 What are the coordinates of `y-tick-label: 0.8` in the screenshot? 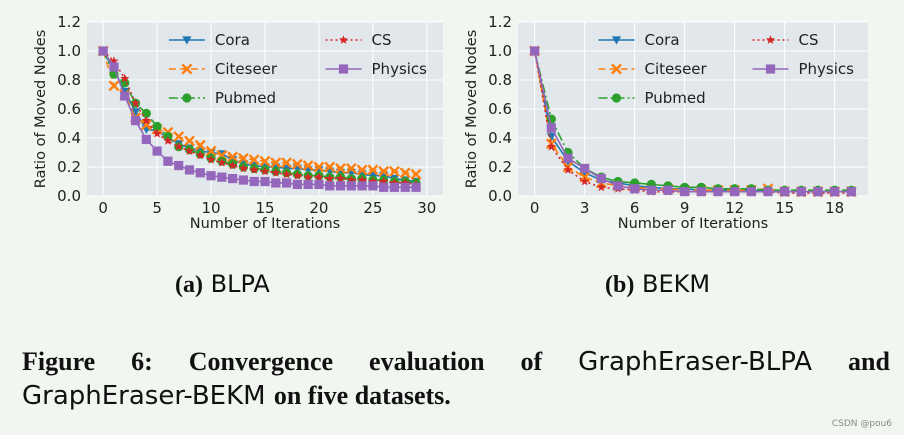 It's located at (69, 80).